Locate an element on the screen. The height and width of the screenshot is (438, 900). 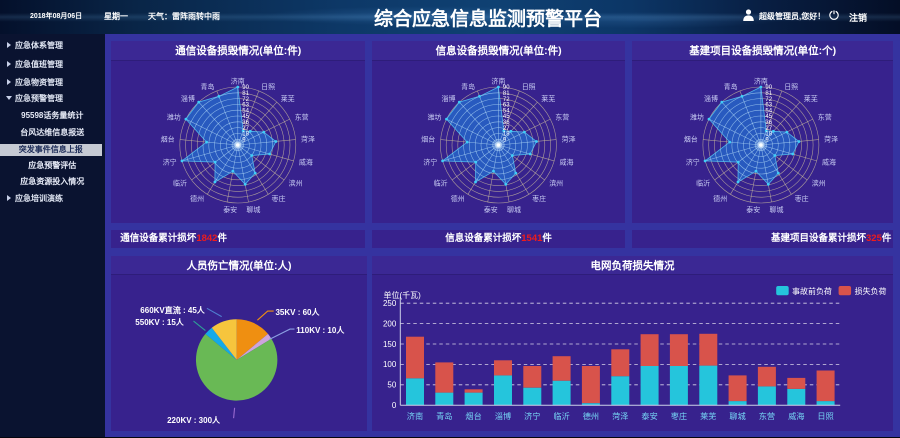
svg-text: 100 is located at coordinates (390, 364).